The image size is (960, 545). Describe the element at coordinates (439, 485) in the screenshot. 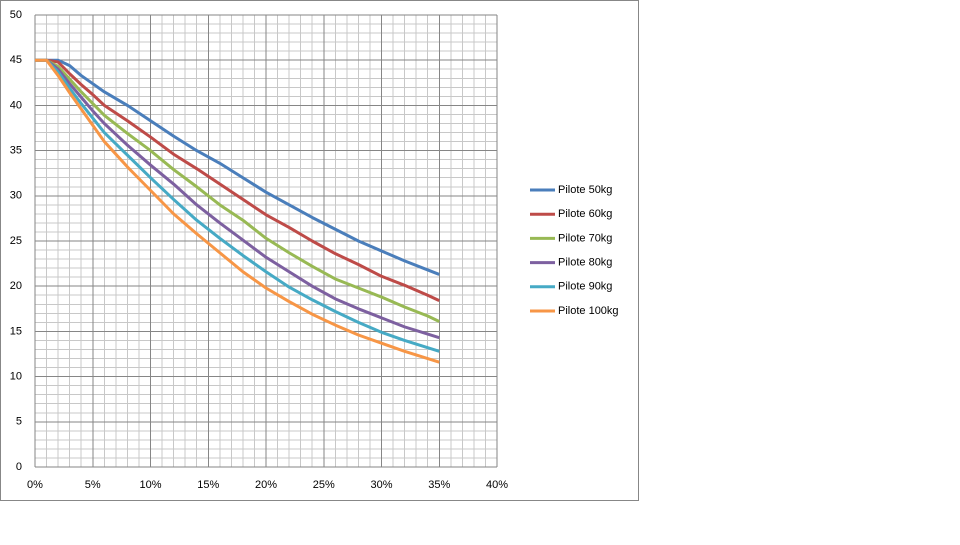

I see `x-tick-label: 35%` at that location.